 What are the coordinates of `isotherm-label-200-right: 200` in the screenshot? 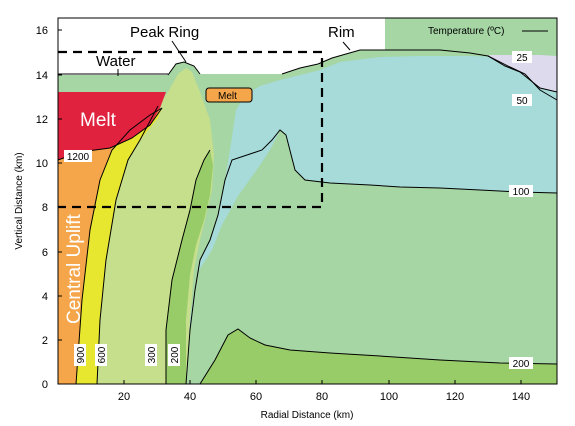 It's located at (521, 364).